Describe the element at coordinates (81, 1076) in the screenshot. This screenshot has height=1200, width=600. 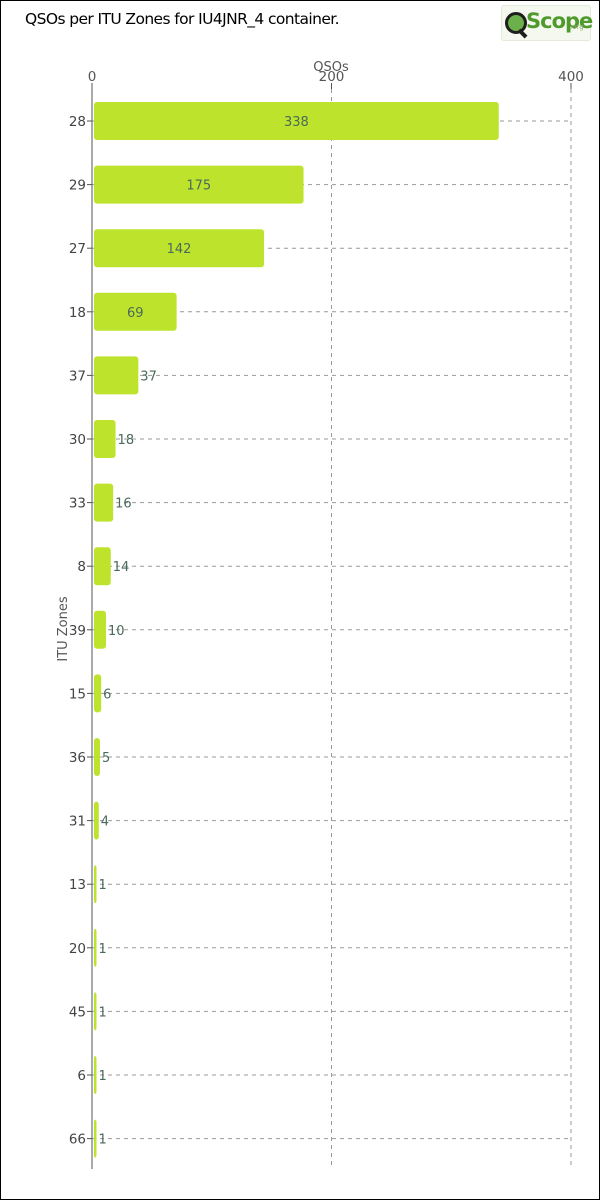
I see `y-tick-label: 6` at that location.